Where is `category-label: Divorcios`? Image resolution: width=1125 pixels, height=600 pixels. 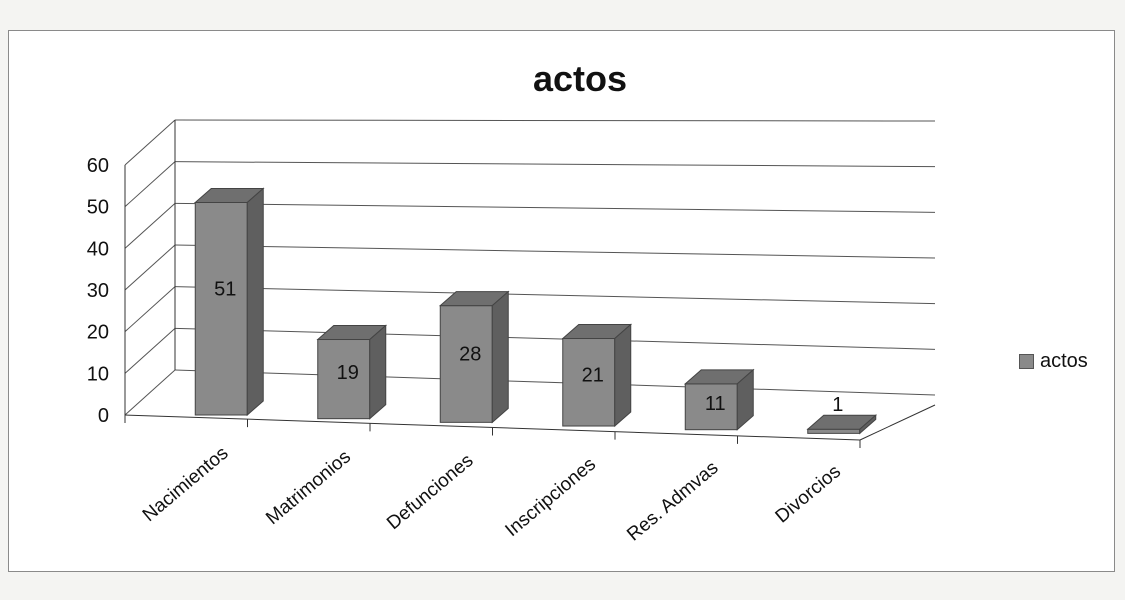
category-label: Divorcios is located at coordinates (808, 494).